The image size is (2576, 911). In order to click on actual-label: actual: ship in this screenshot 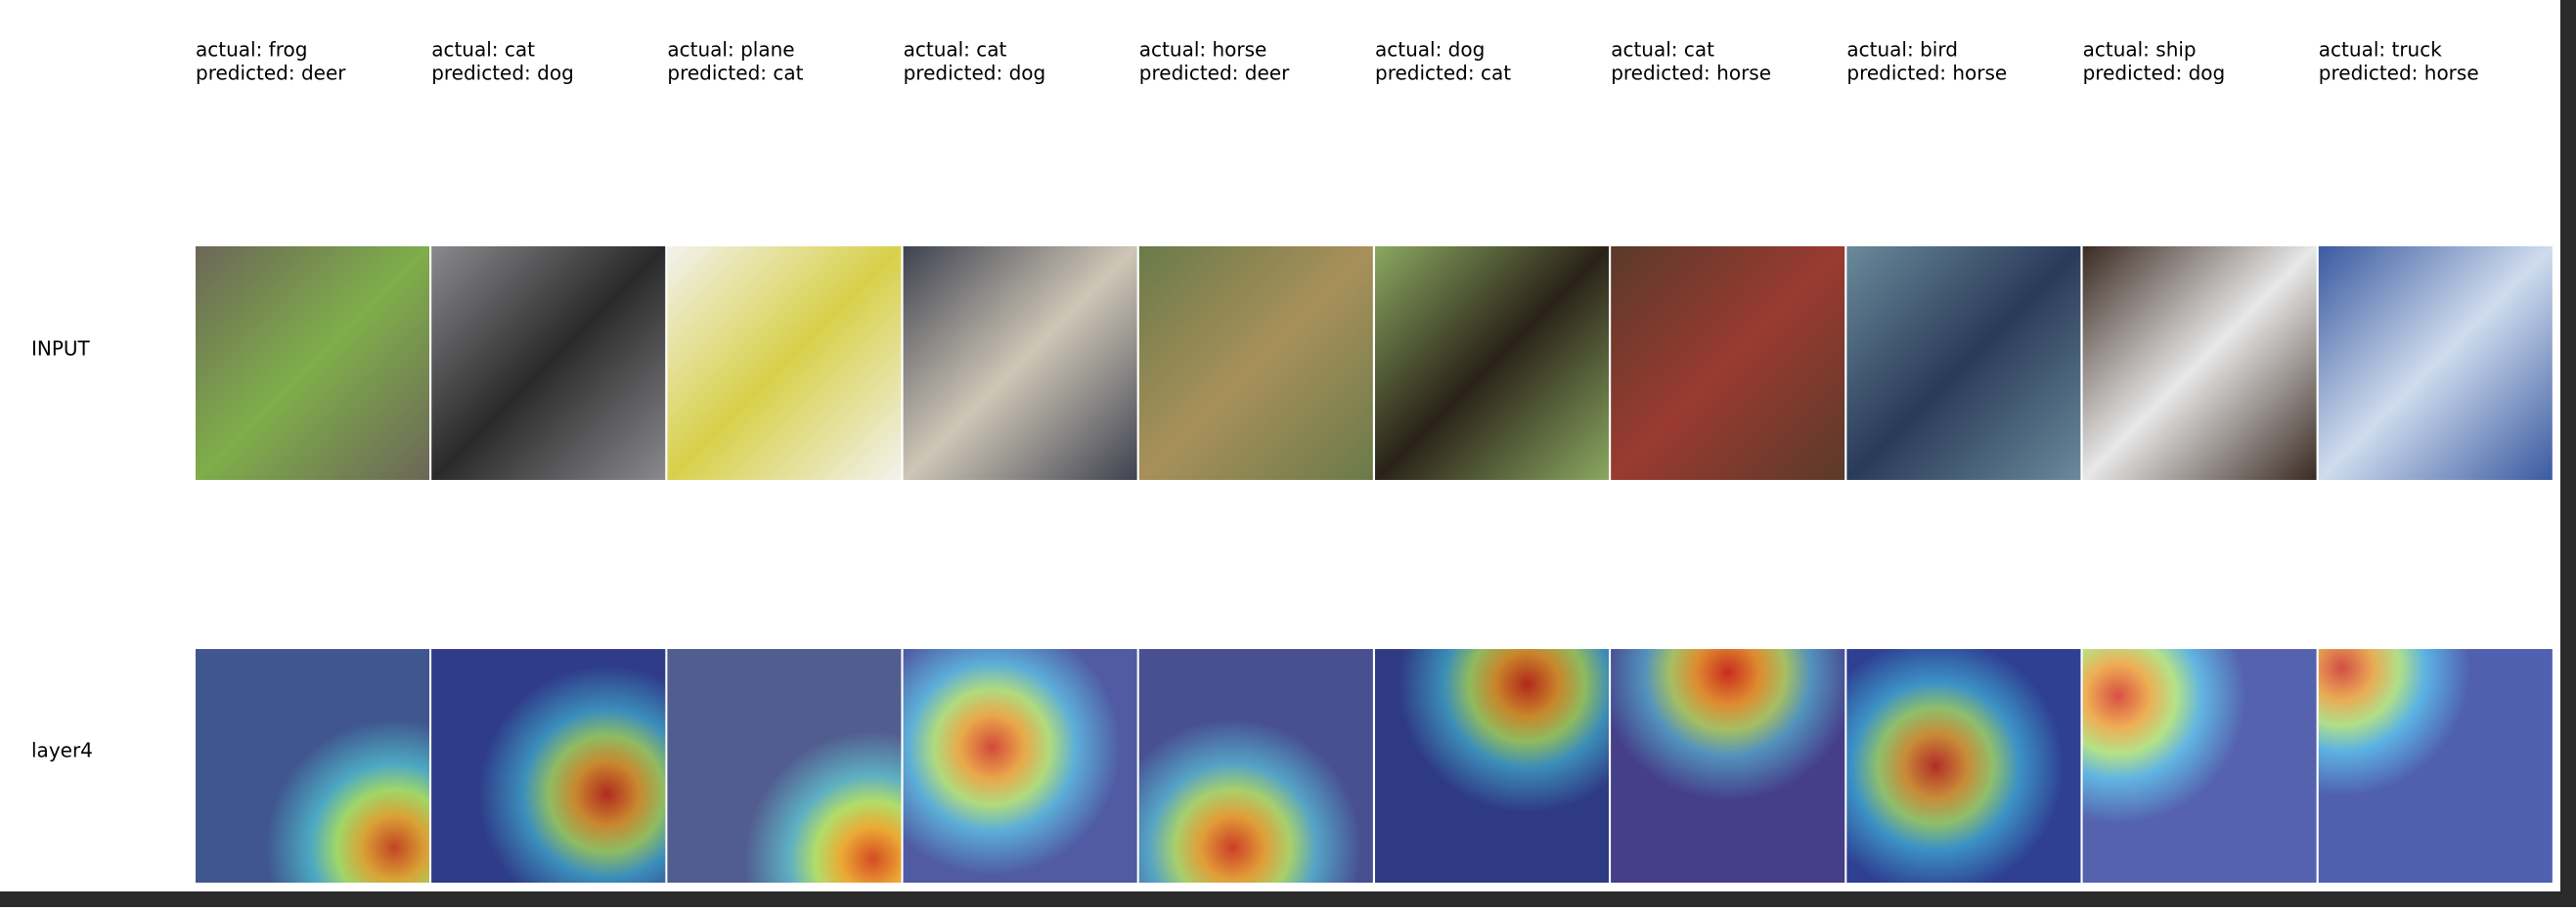, I will do `click(2140, 50)`.